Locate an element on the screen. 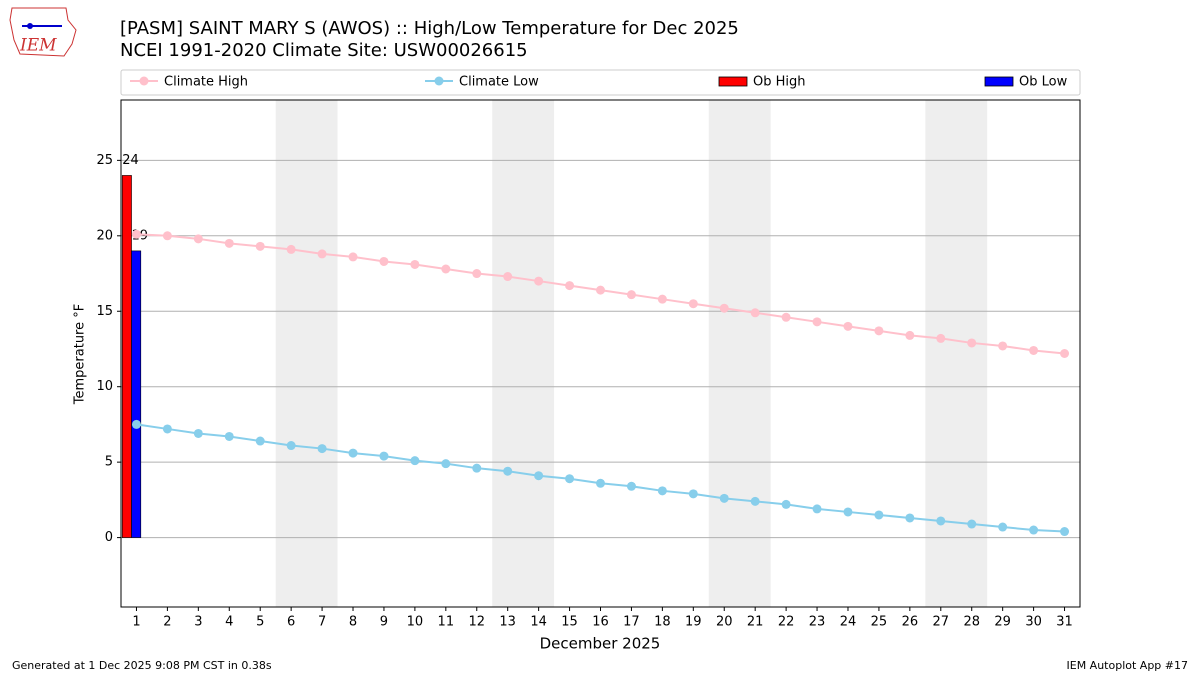 This screenshot has width=1200, height=675. x-tick-label: 23 is located at coordinates (817, 622).